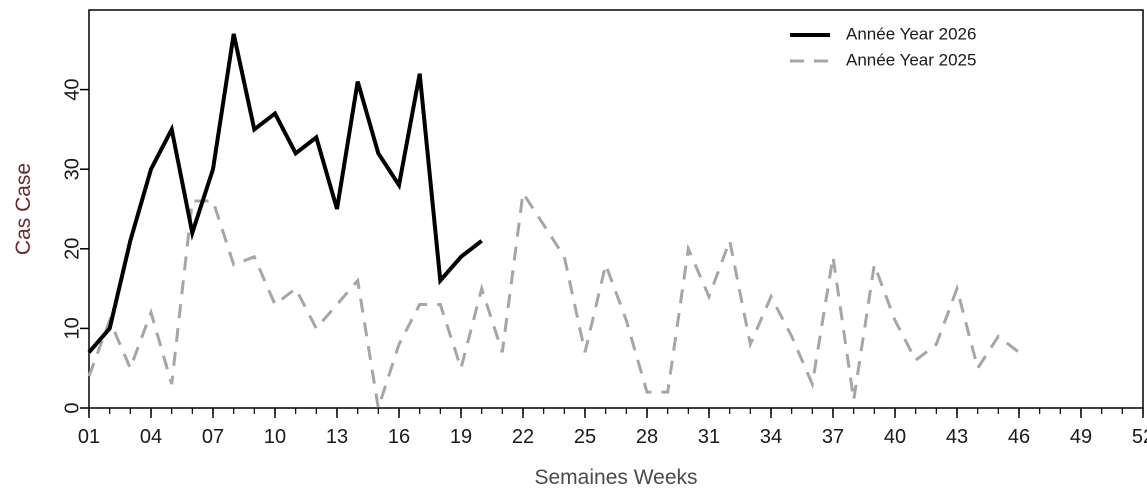  I want to click on x-tick-label: 49, so click(1081, 437).